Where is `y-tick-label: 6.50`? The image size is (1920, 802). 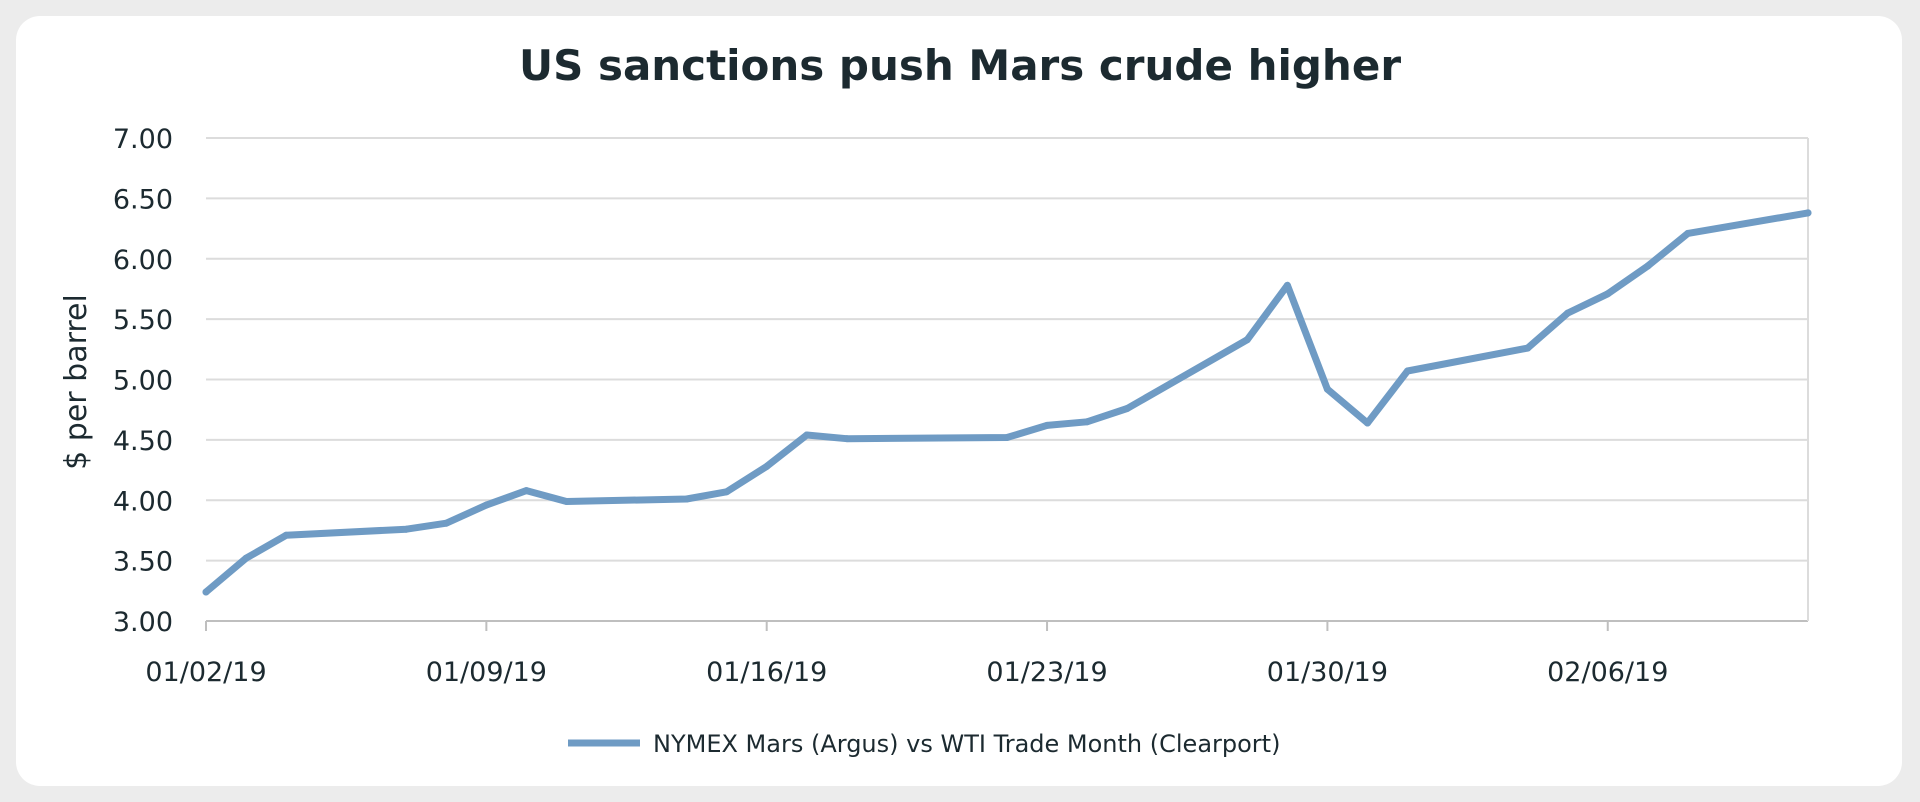 y-tick-label: 6.50 is located at coordinates (143, 199).